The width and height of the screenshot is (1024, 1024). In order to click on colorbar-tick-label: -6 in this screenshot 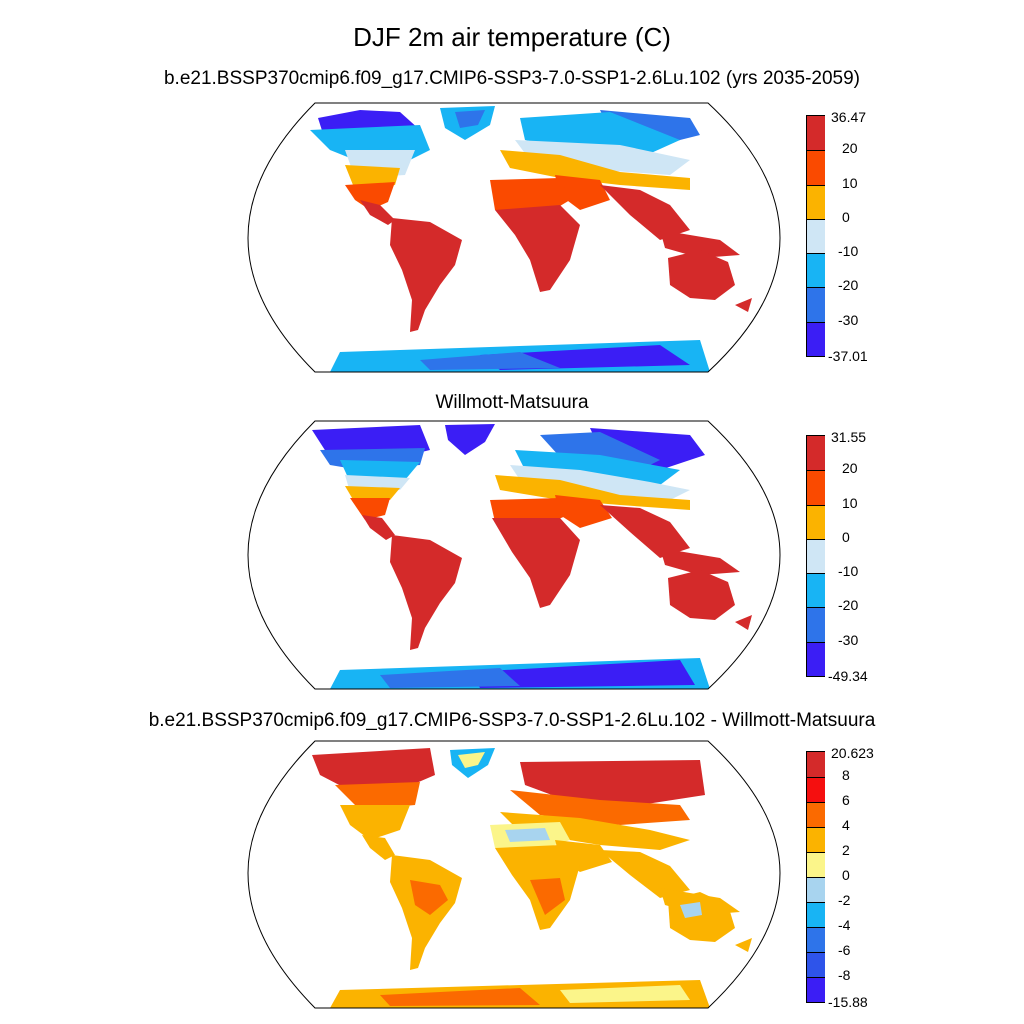, I will do `click(844, 950)`.